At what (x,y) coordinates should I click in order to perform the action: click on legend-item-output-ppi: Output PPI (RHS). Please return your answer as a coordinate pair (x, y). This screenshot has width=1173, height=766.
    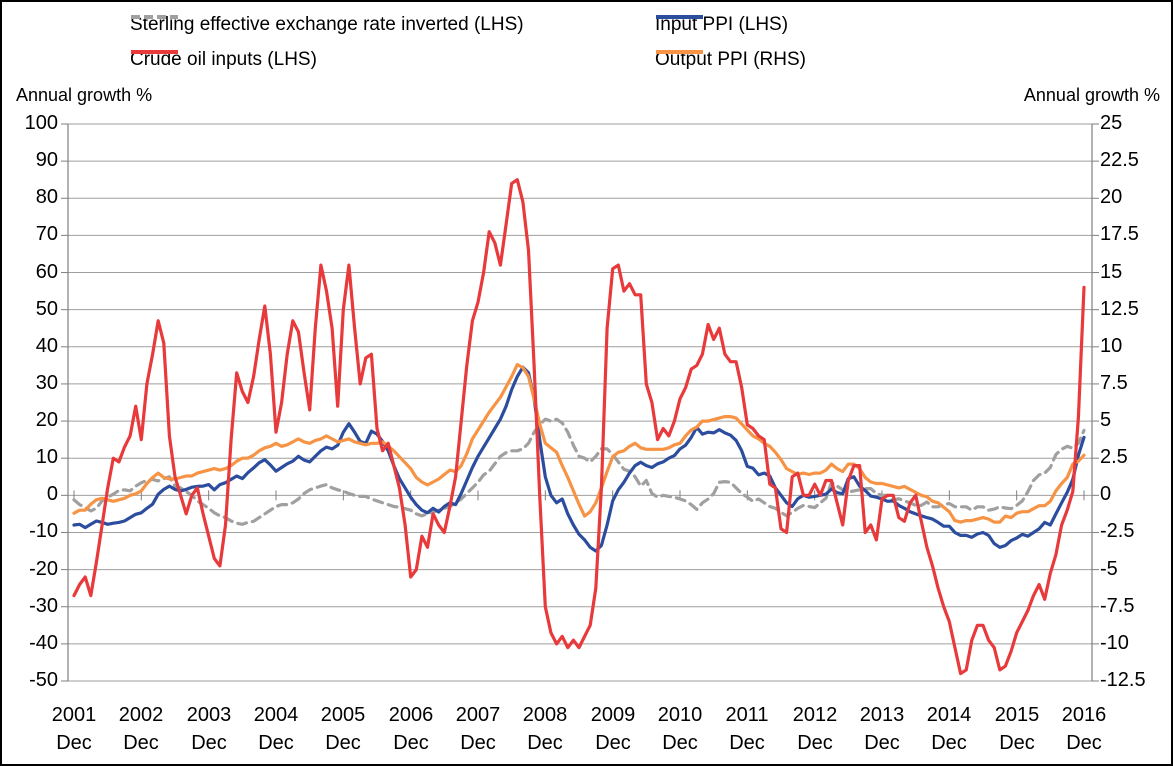
    Looking at the image, I should click on (730, 60).